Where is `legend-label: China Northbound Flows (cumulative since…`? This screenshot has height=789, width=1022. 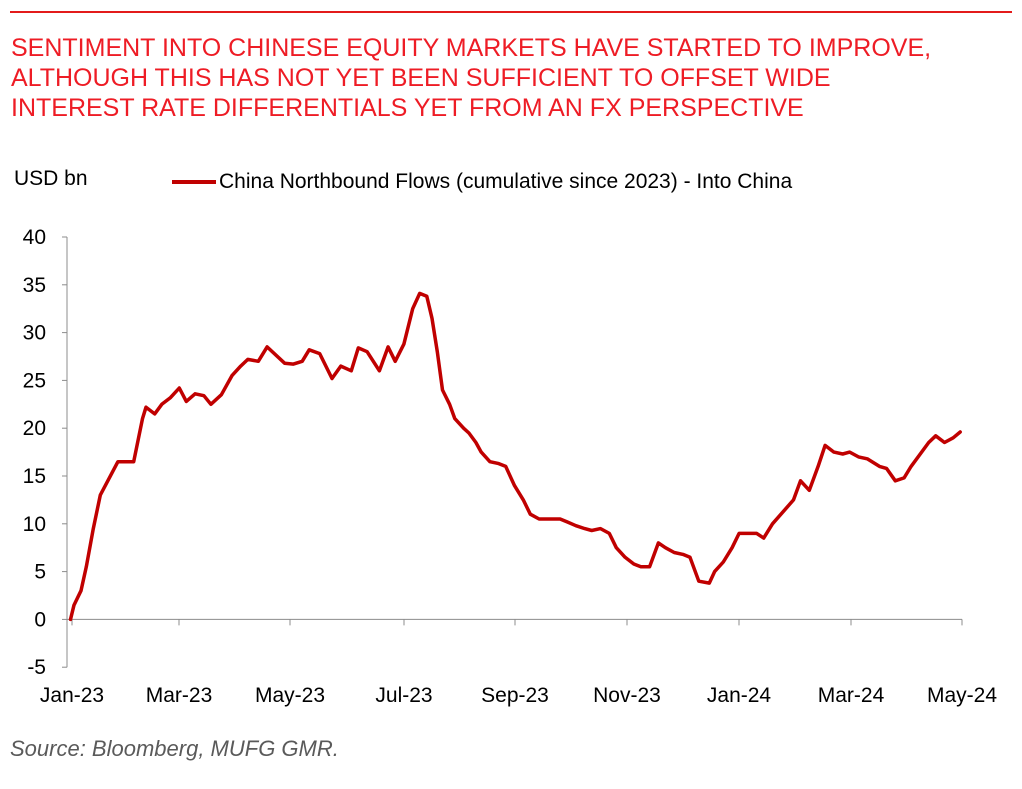
legend-label: China Northbound Flows (cumulative since… is located at coordinates (506, 181).